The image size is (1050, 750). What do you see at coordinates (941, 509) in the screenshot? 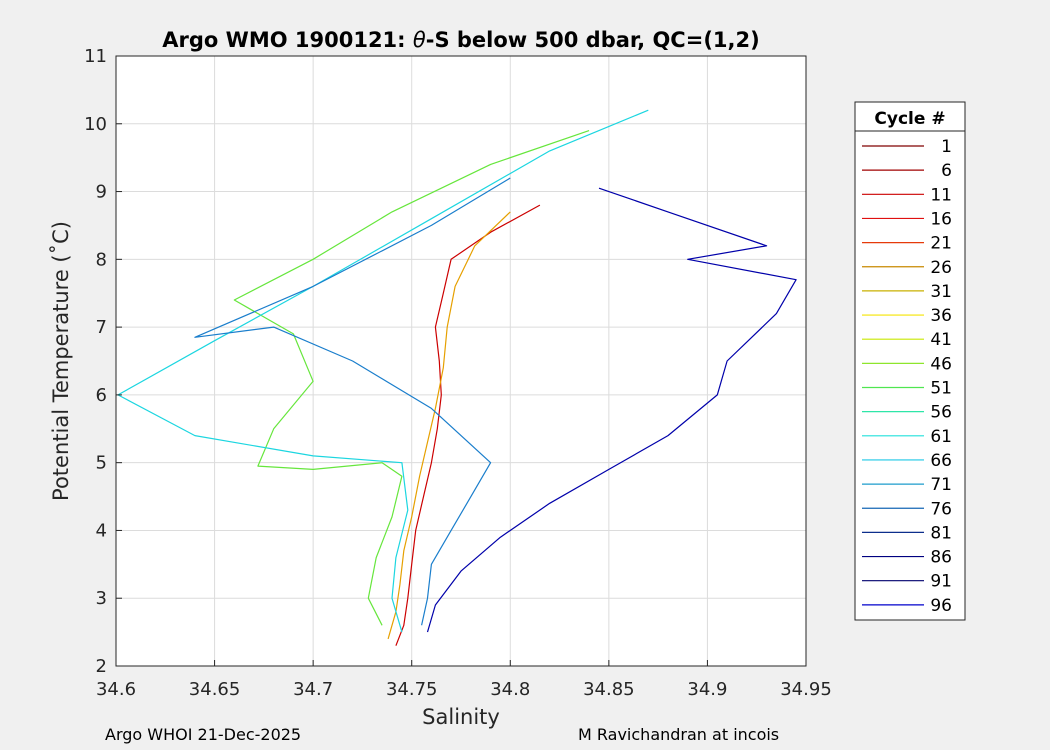
I see `legend-label: 76` at bounding box center [941, 509].